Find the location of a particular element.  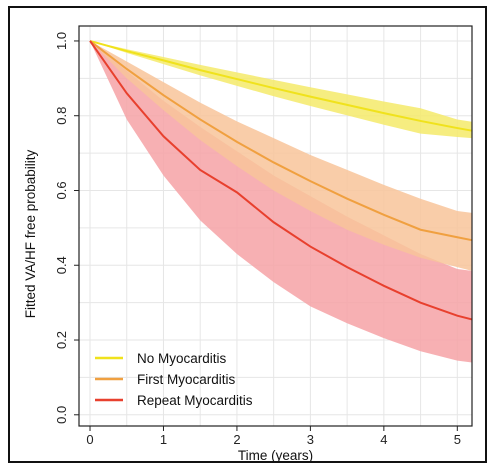

x-axis-title: Time (years) is located at coordinates (275, 454).